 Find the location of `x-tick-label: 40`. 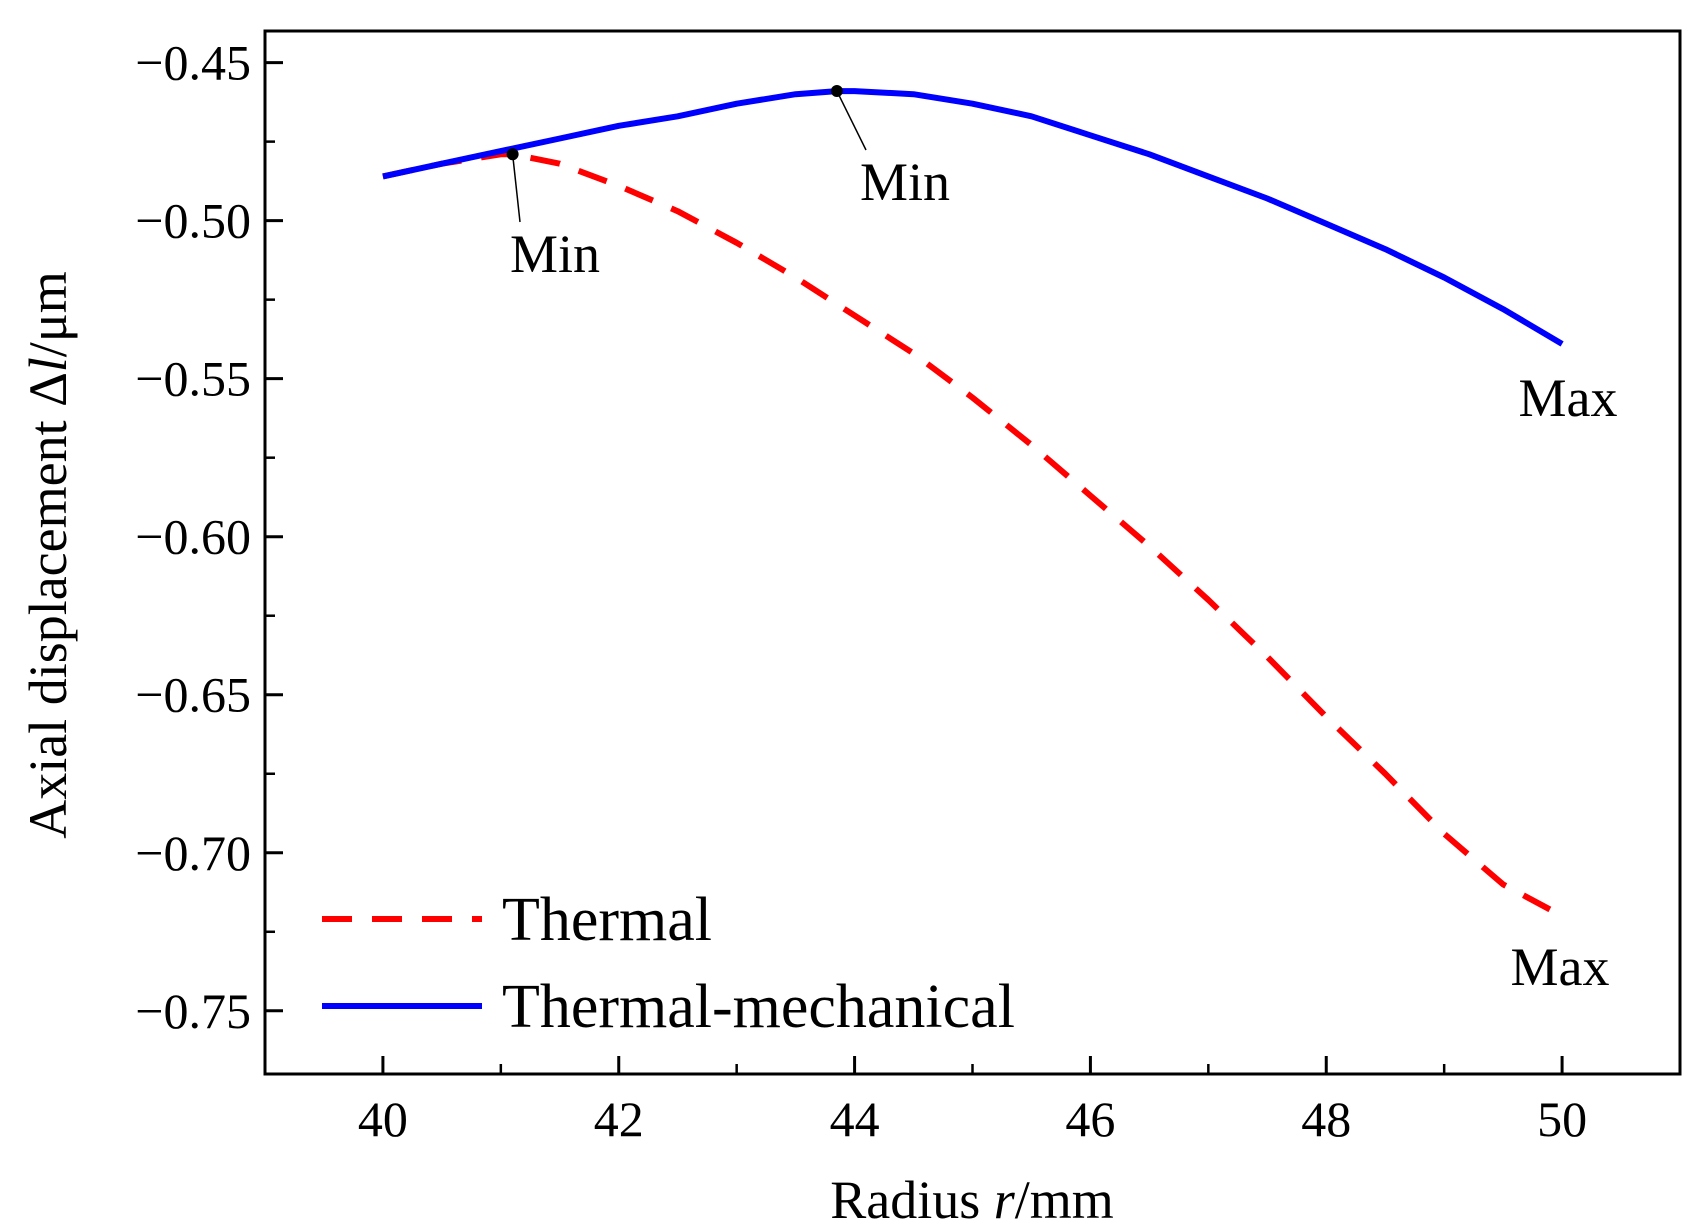

x-tick-label: 40 is located at coordinates (383, 1119).